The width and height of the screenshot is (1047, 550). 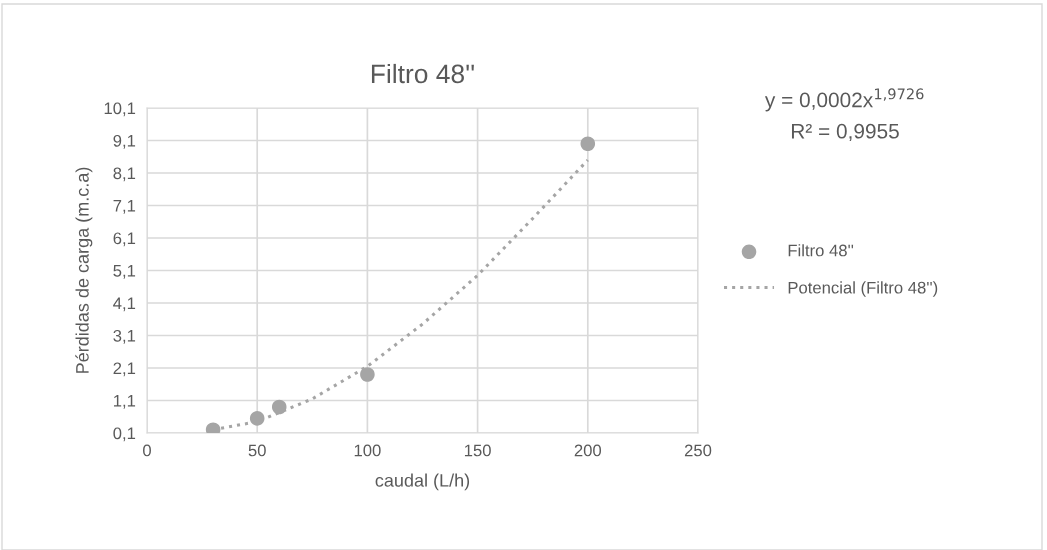 What do you see at coordinates (84, 270) in the screenshot?
I see `y-axis-title: Pérdidas de carga (m.c.a)` at bounding box center [84, 270].